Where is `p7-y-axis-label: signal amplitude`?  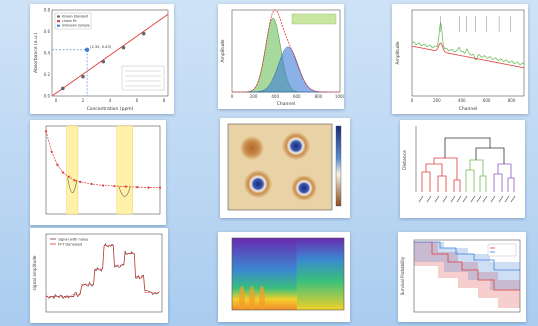
p7-y-axis-label: signal amplitude is located at coordinates (34, 272).